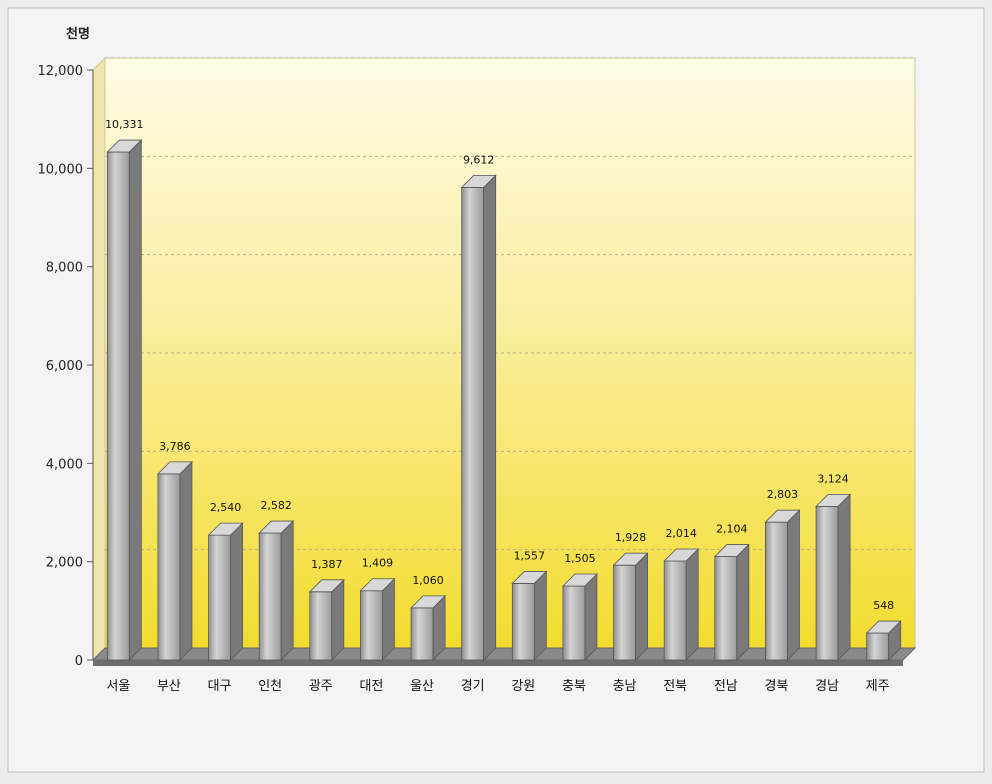 The width and height of the screenshot is (992, 784). What do you see at coordinates (64, 268) in the screenshot?
I see `y-tick-label: 8,000` at bounding box center [64, 268].